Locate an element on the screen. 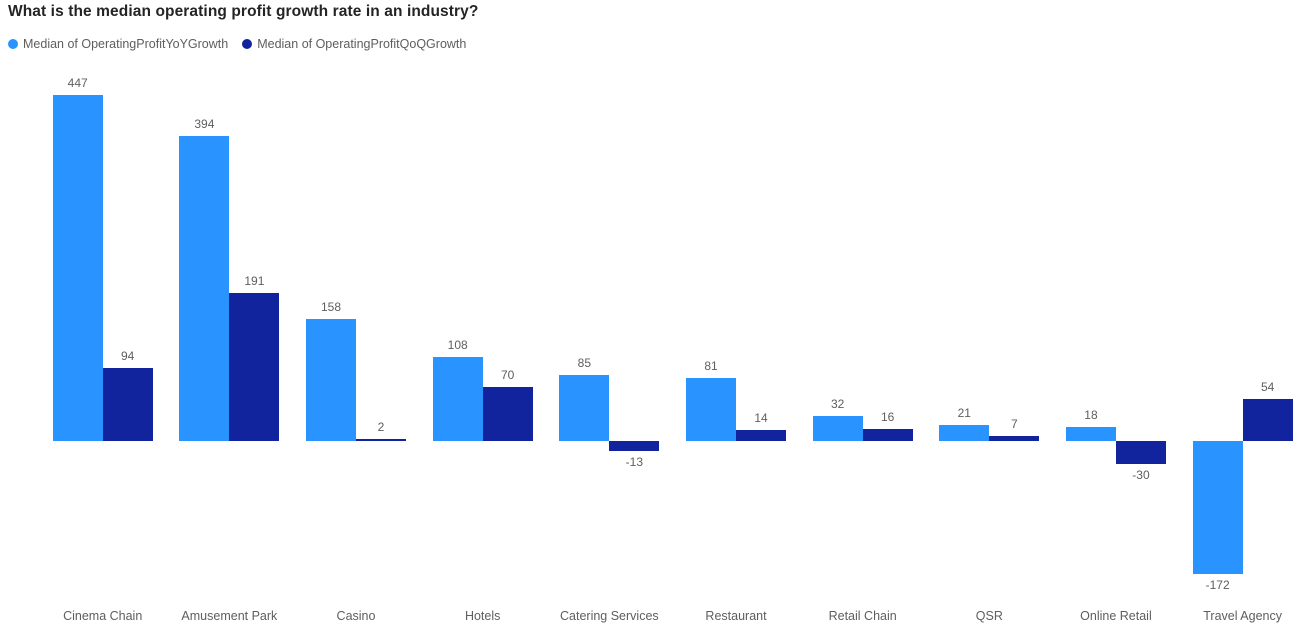 This screenshot has height=630, width=1305. value-label: 18 is located at coordinates (1091, 415).